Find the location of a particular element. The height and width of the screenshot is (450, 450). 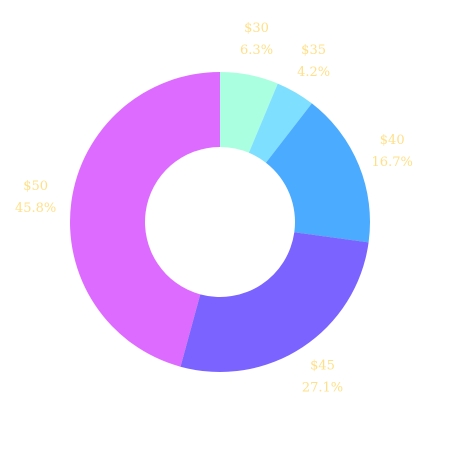

slice-label: $40 is located at coordinates (392, 140).